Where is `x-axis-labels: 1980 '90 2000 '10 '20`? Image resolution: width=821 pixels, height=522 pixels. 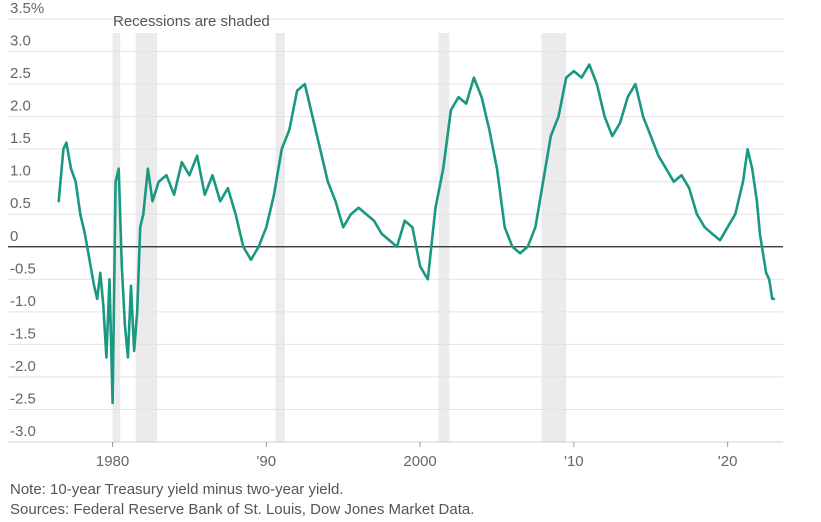
x-axis-labels: 1980 '90 2000 '10 '20 is located at coordinates (395, 455).